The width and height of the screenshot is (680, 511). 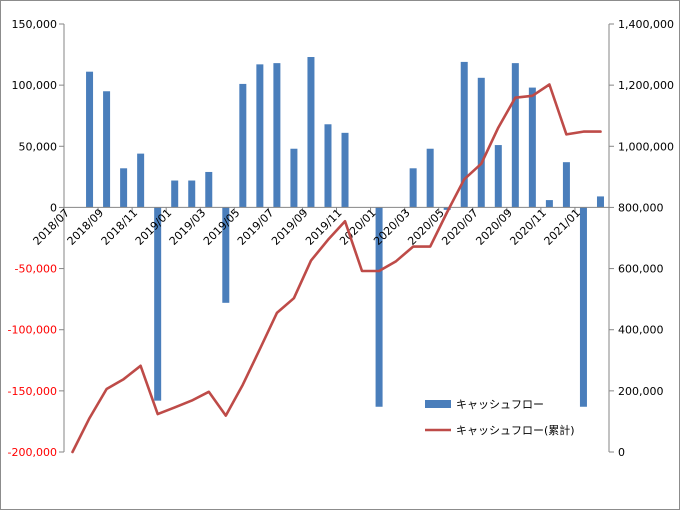 I want to click on x-tick-label: 2018/09, so click(x=86, y=227).